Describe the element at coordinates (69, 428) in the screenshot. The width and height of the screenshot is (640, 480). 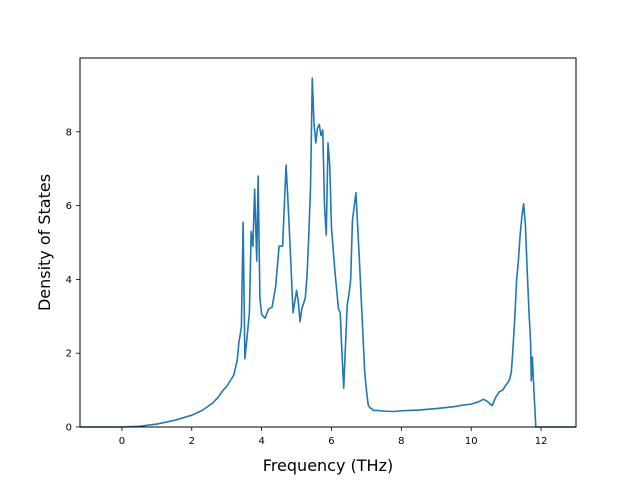
I see `y-tick-label: 0` at that location.